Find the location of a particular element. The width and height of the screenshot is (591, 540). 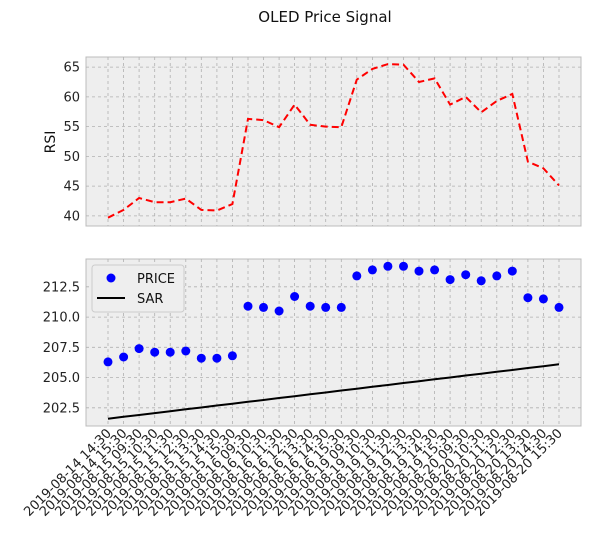

price-y-tick-label: 212.5 is located at coordinates (61, 287).